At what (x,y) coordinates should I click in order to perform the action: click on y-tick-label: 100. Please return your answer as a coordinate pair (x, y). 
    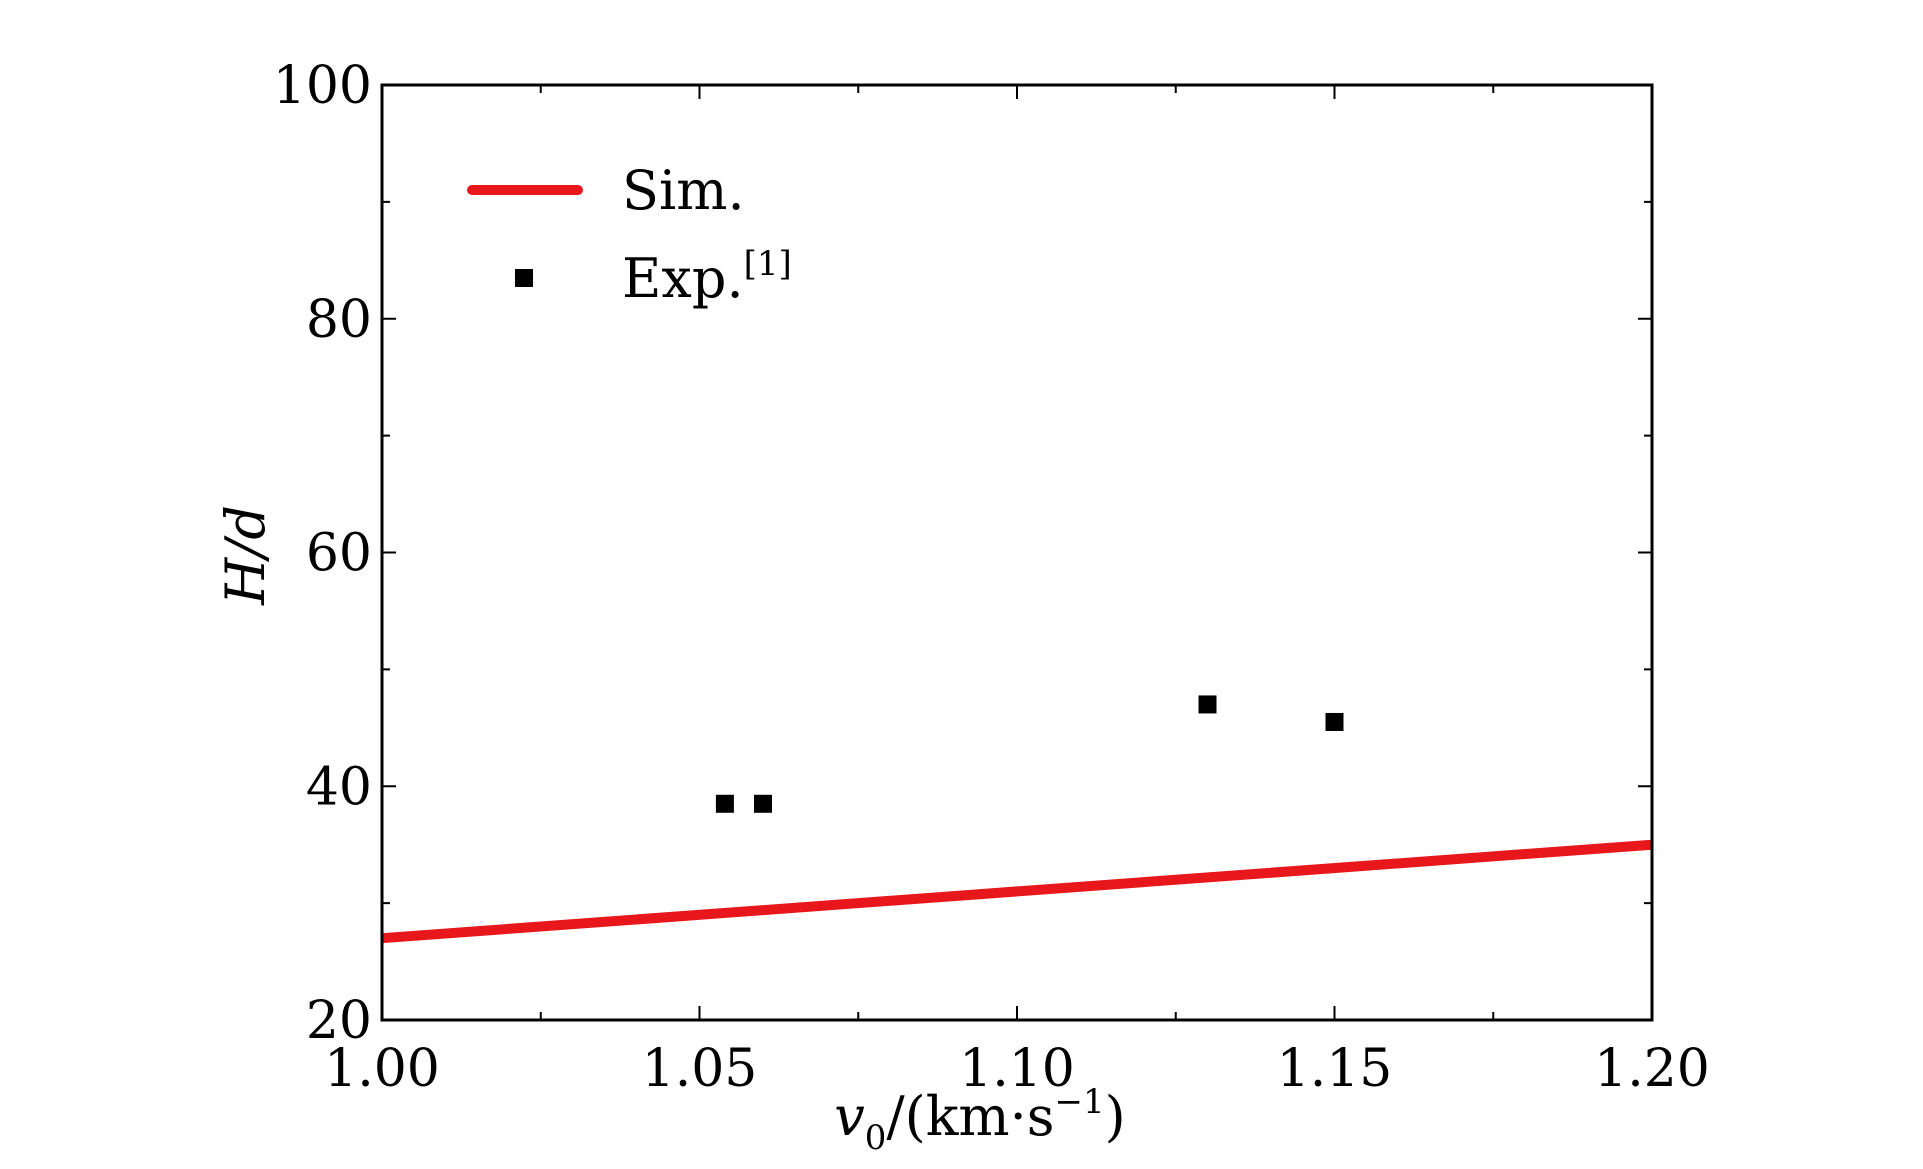
    Looking at the image, I should click on (322, 86).